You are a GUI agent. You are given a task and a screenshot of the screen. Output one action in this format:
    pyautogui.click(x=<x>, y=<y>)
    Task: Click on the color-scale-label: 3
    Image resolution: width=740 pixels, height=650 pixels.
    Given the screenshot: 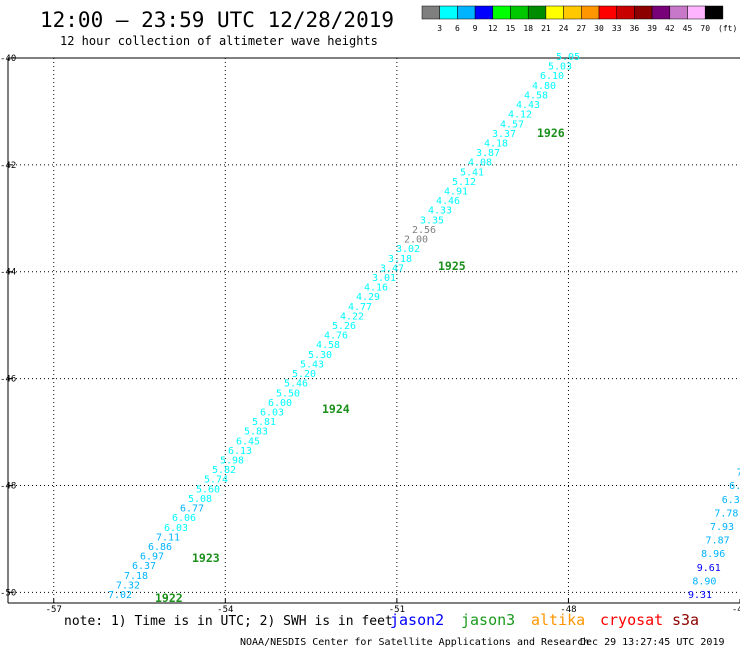 What is the action you would take?
    pyautogui.click(x=439, y=28)
    